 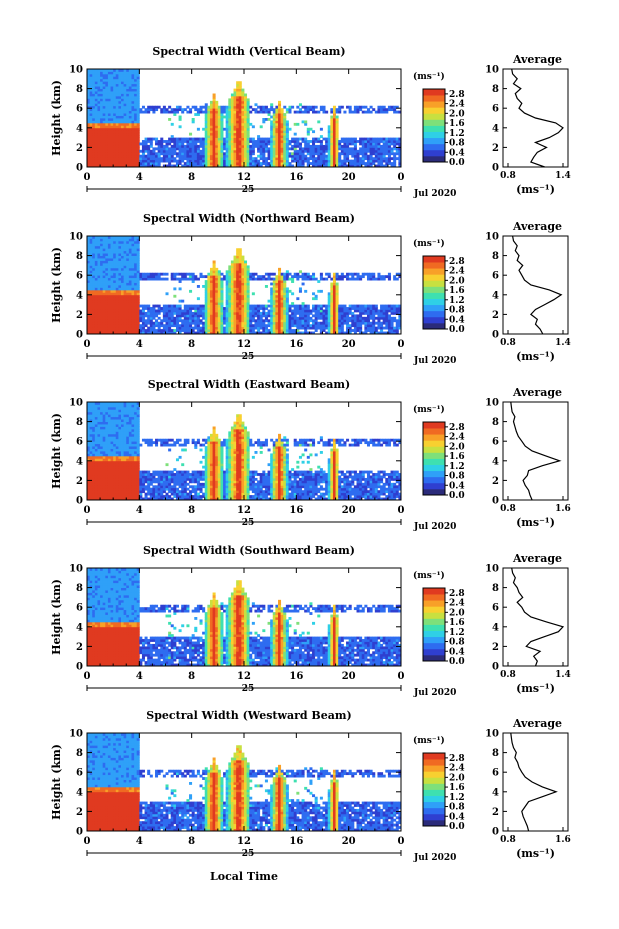 What do you see at coordinates (457, 496) in the screenshot?
I see `colorbar-tick-label: 0.0` at bounding box center [457, 496].